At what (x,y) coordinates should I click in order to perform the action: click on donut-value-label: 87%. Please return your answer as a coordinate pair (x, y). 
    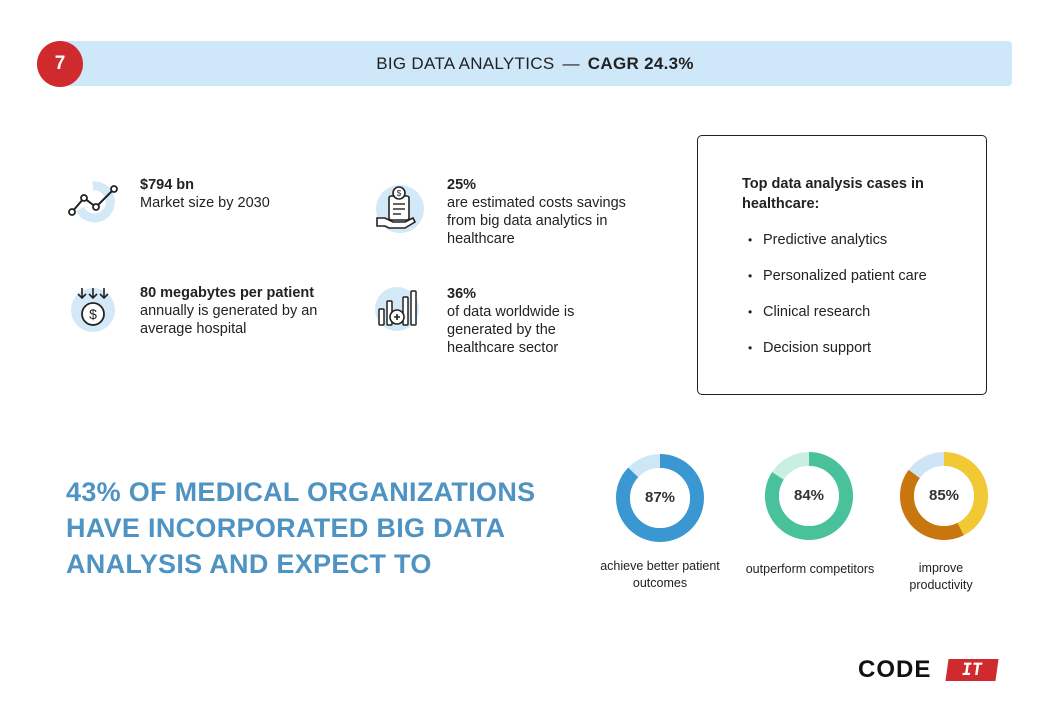
    Looking at the image, I should click on (660, 497).